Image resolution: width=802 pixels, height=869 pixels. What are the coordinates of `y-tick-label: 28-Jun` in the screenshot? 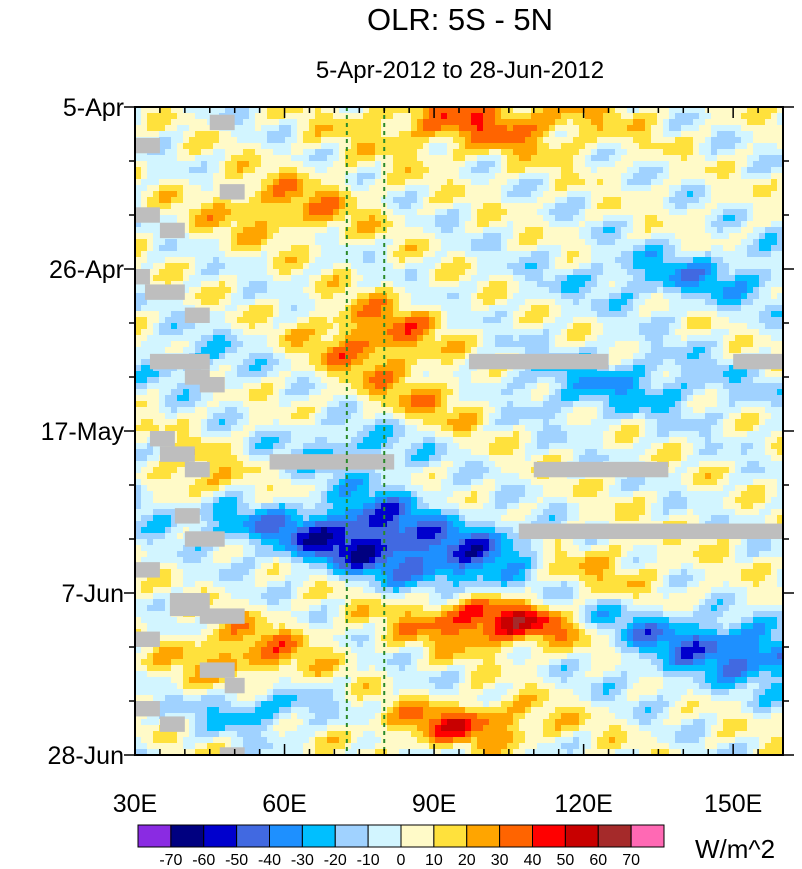 It's located at (86, 756).